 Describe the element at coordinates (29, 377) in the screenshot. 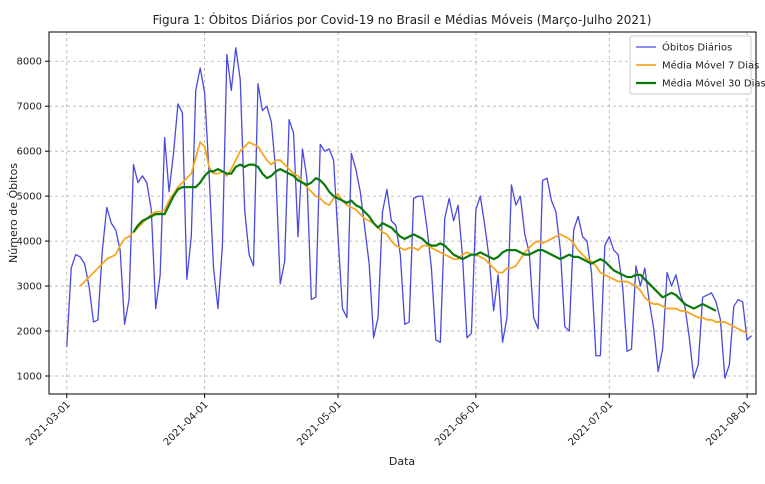

I see `y-tick-label: 1000` at that location.